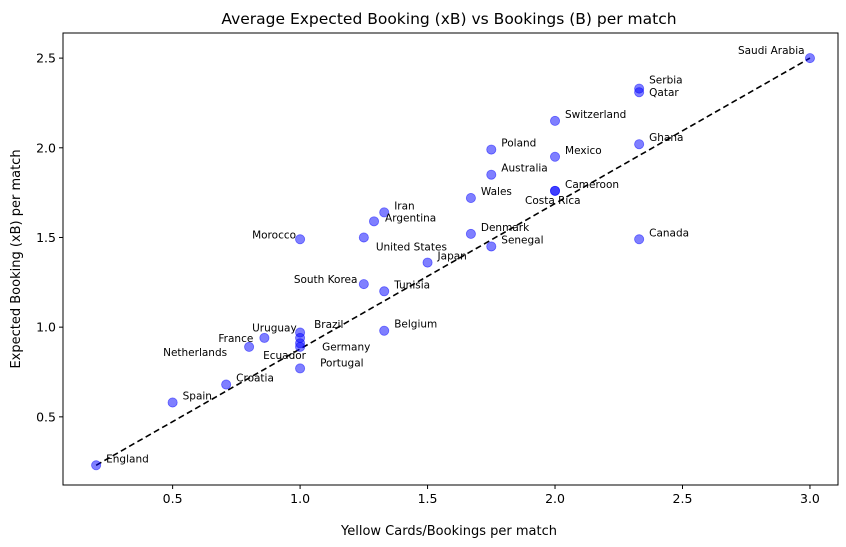  Describe the element at coordinates (195, 353) in the screenshot. I see `point-label: Netherlands` at that location.